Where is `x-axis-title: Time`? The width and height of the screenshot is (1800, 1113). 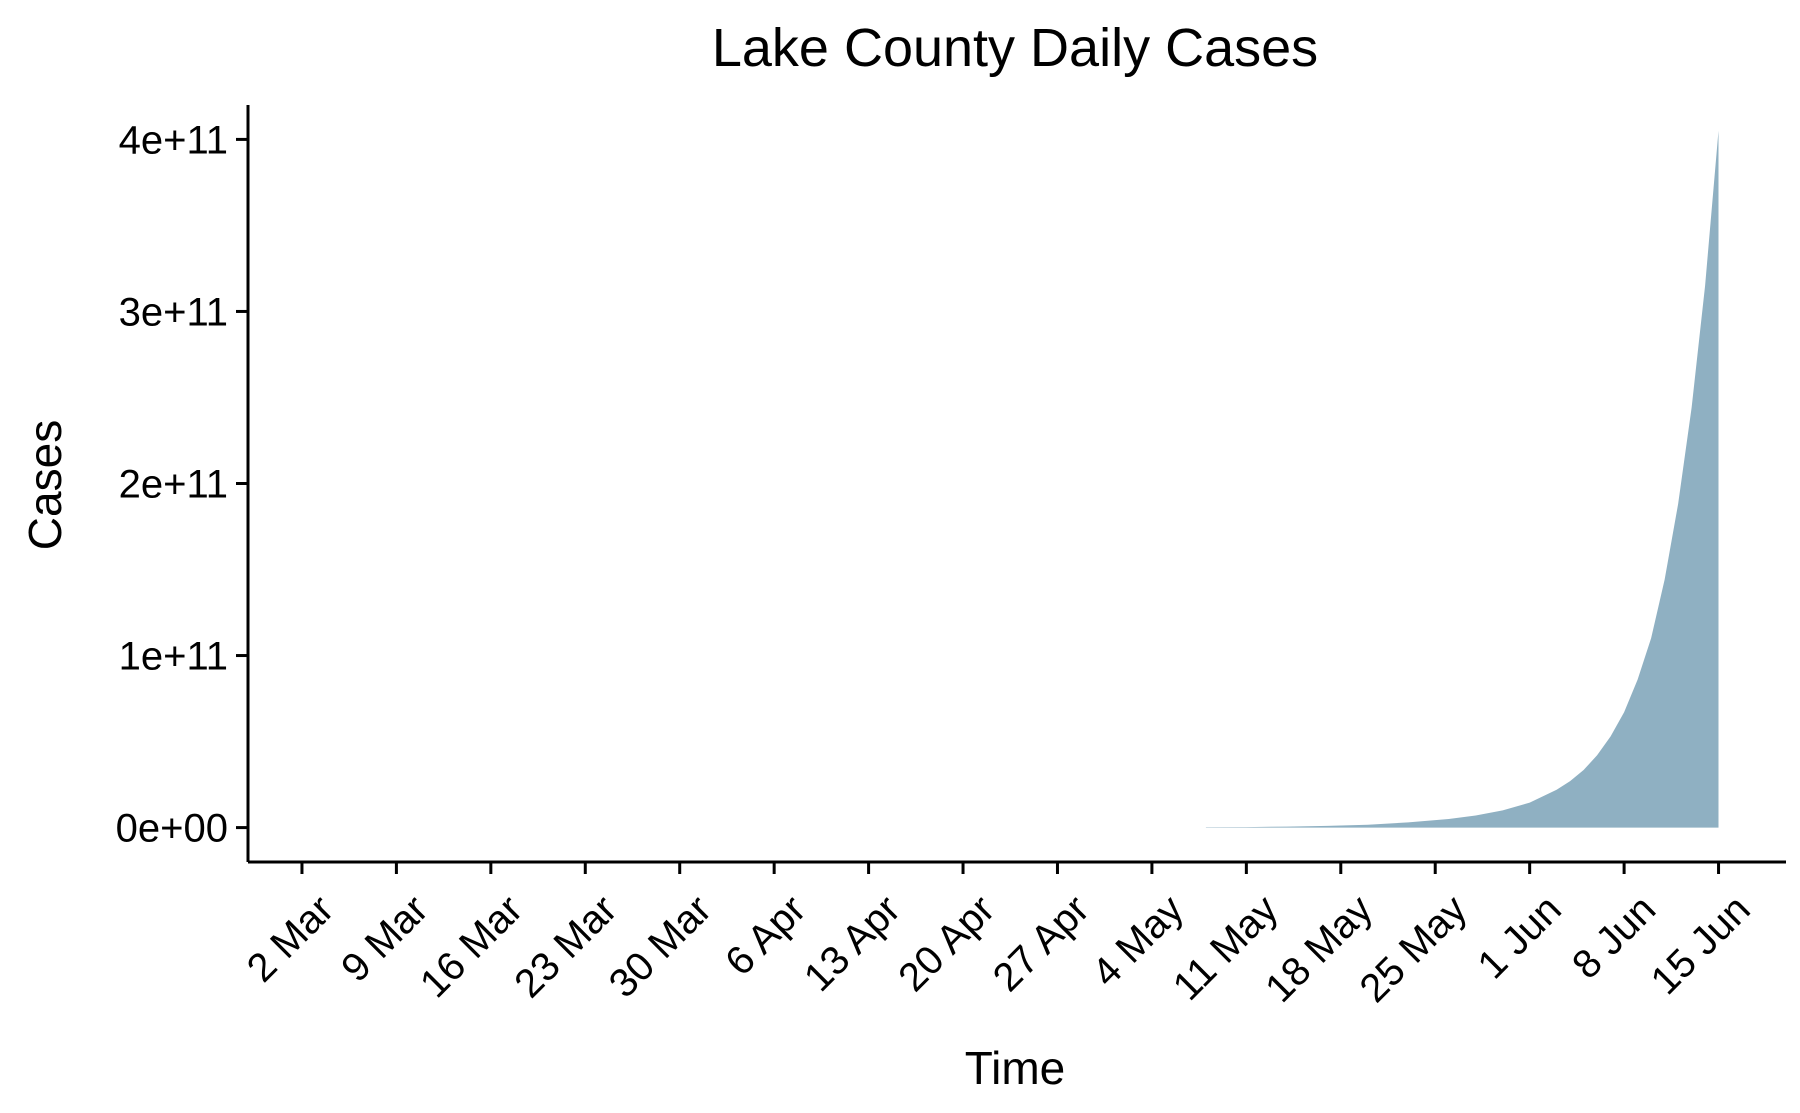 x-axis-title: Time is located at coordinates (1015, 1068).